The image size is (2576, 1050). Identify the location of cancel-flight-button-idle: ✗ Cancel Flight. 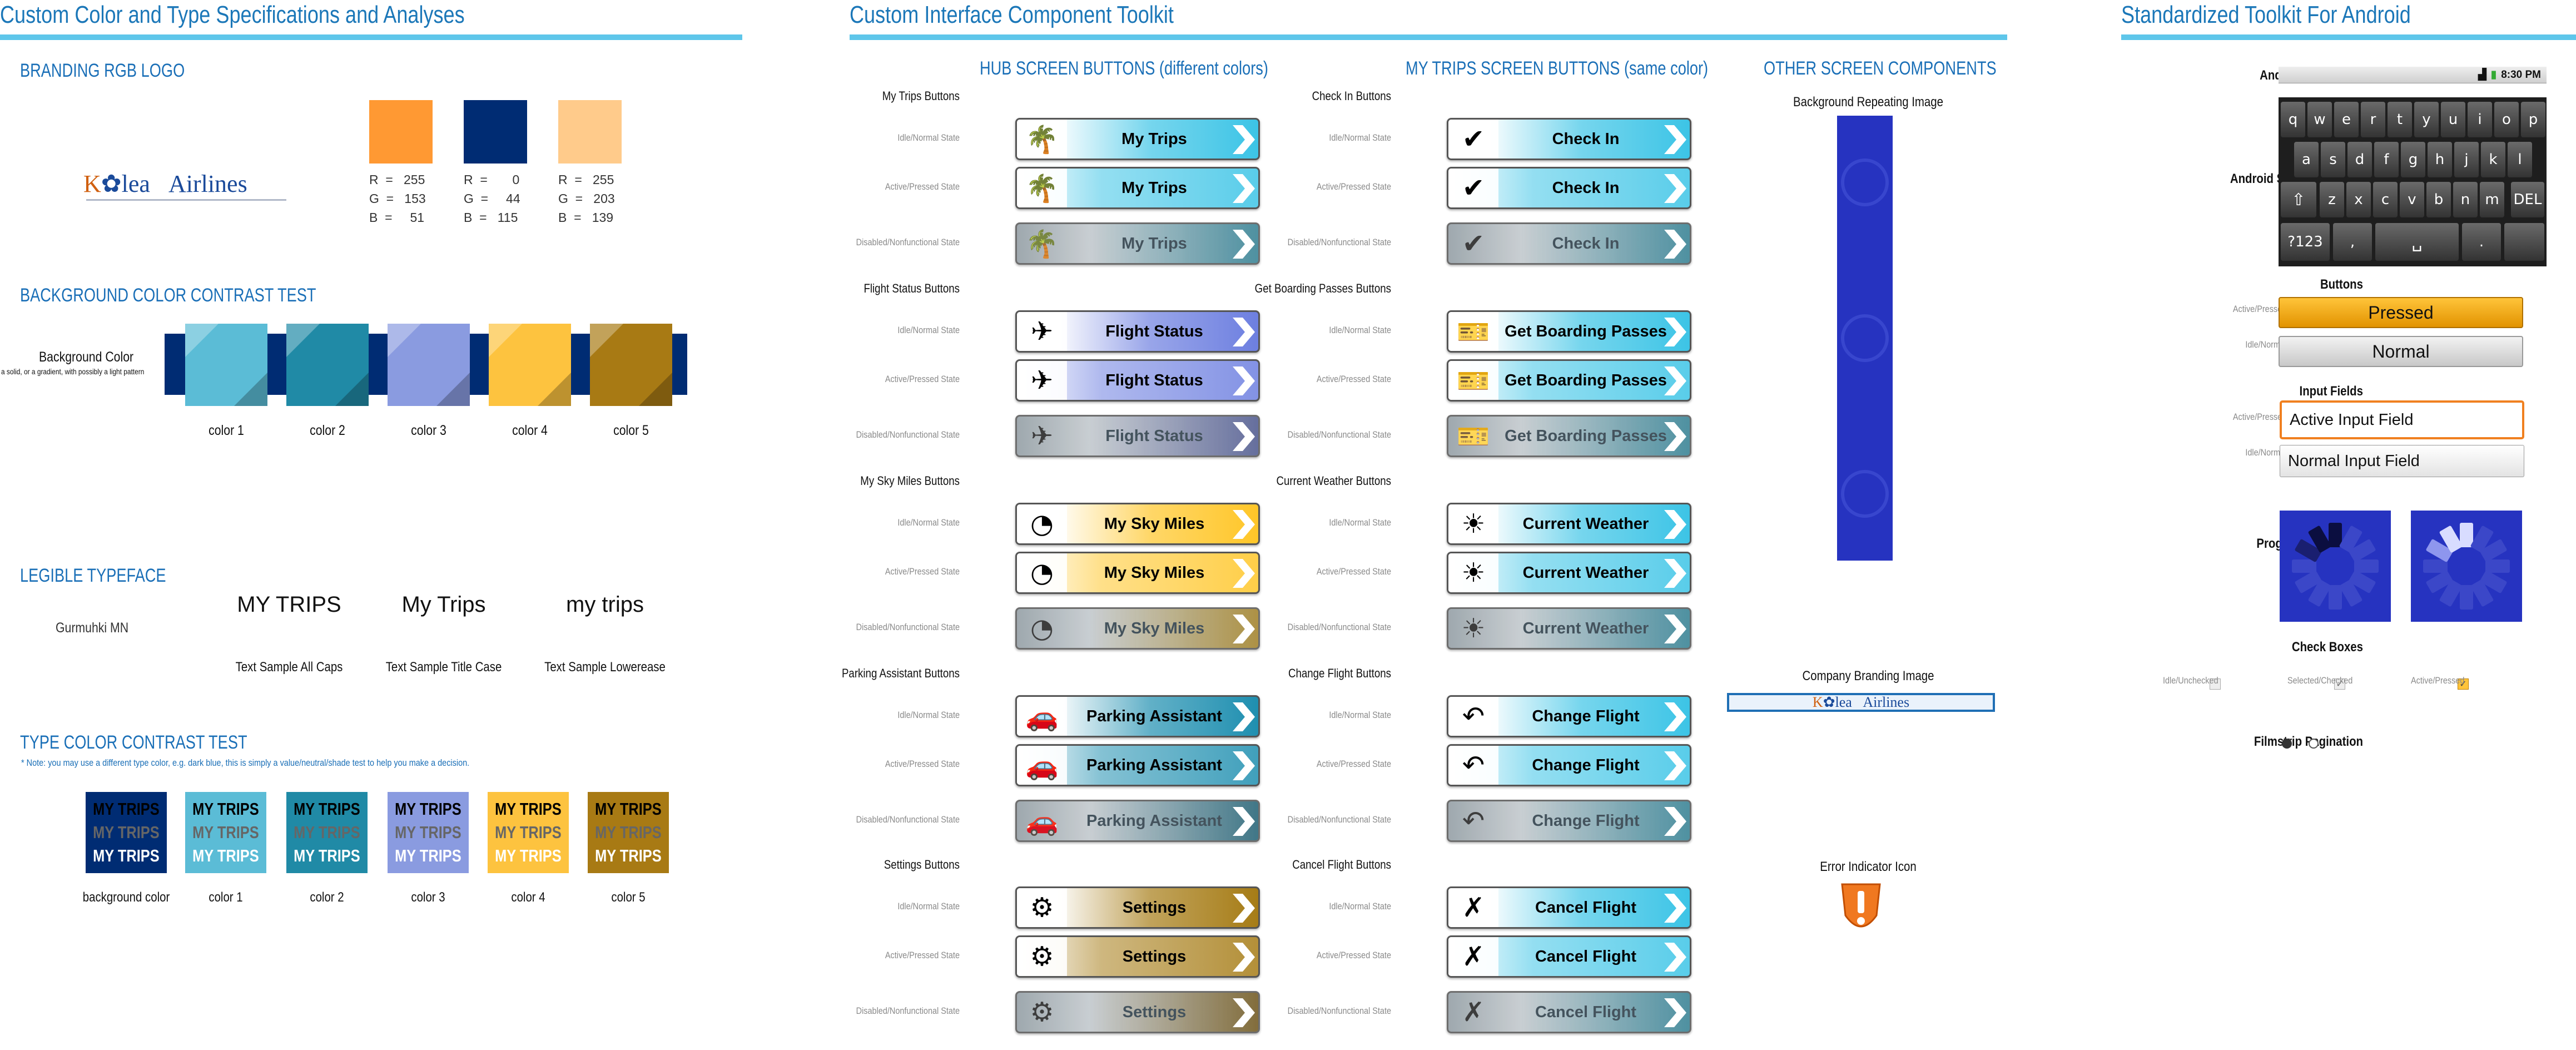
(1569, 908).